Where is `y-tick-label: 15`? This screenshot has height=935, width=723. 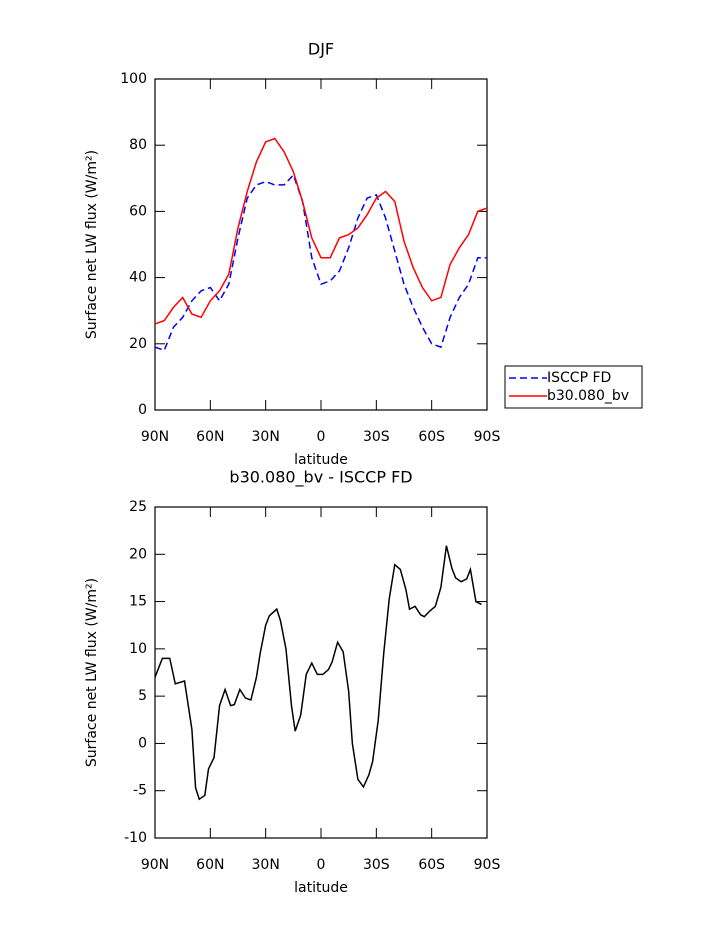
y-tick-label: 15 is located at coordinates (138, 602).